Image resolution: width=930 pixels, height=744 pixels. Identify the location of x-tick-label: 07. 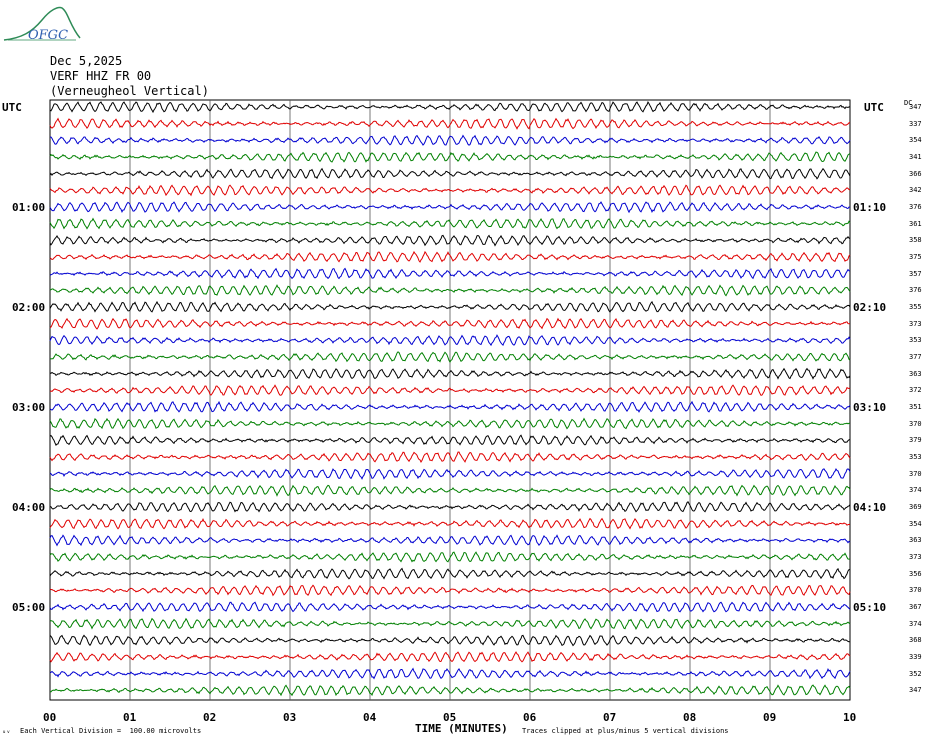
(610, 717).